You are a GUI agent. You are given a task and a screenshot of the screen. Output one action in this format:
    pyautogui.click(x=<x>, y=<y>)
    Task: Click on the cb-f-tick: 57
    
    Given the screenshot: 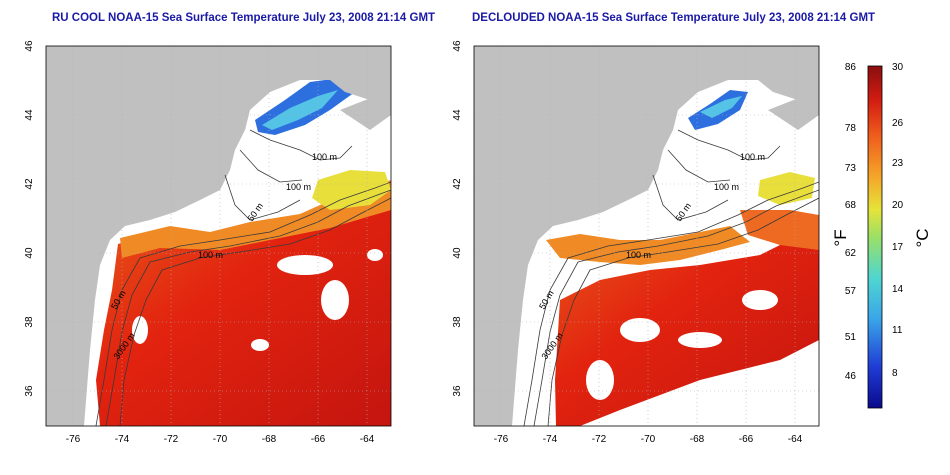 What is the action you would take?
    pyautogui.click(x=851, y=291)
    